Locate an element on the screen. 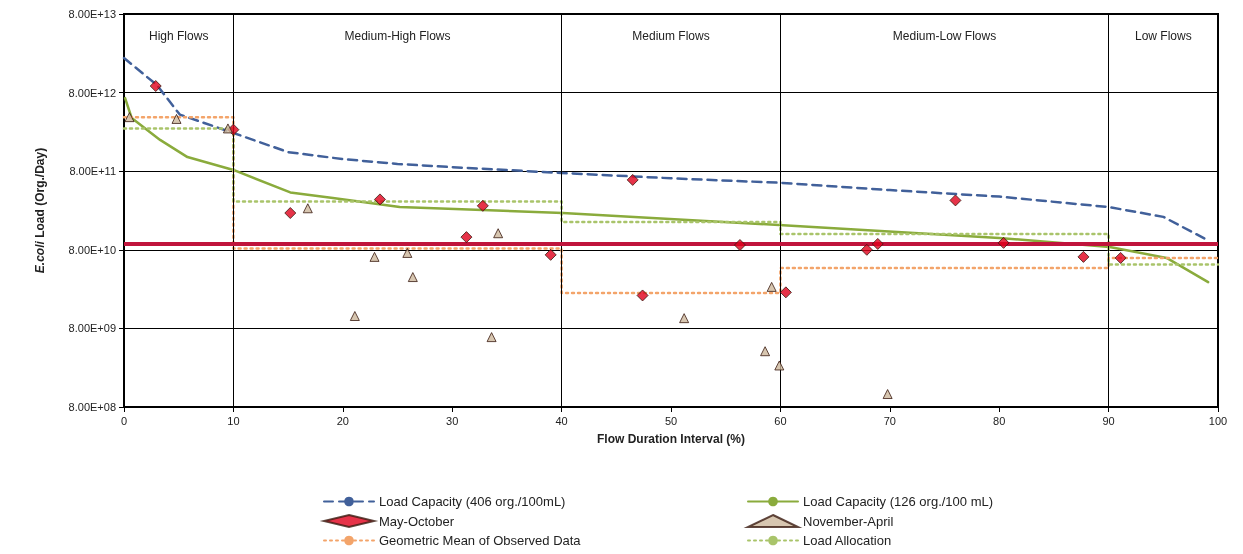 The width and height of the screenshot is (1243, 554). x-tick-label: 10 is located at coordinates (233, 420).